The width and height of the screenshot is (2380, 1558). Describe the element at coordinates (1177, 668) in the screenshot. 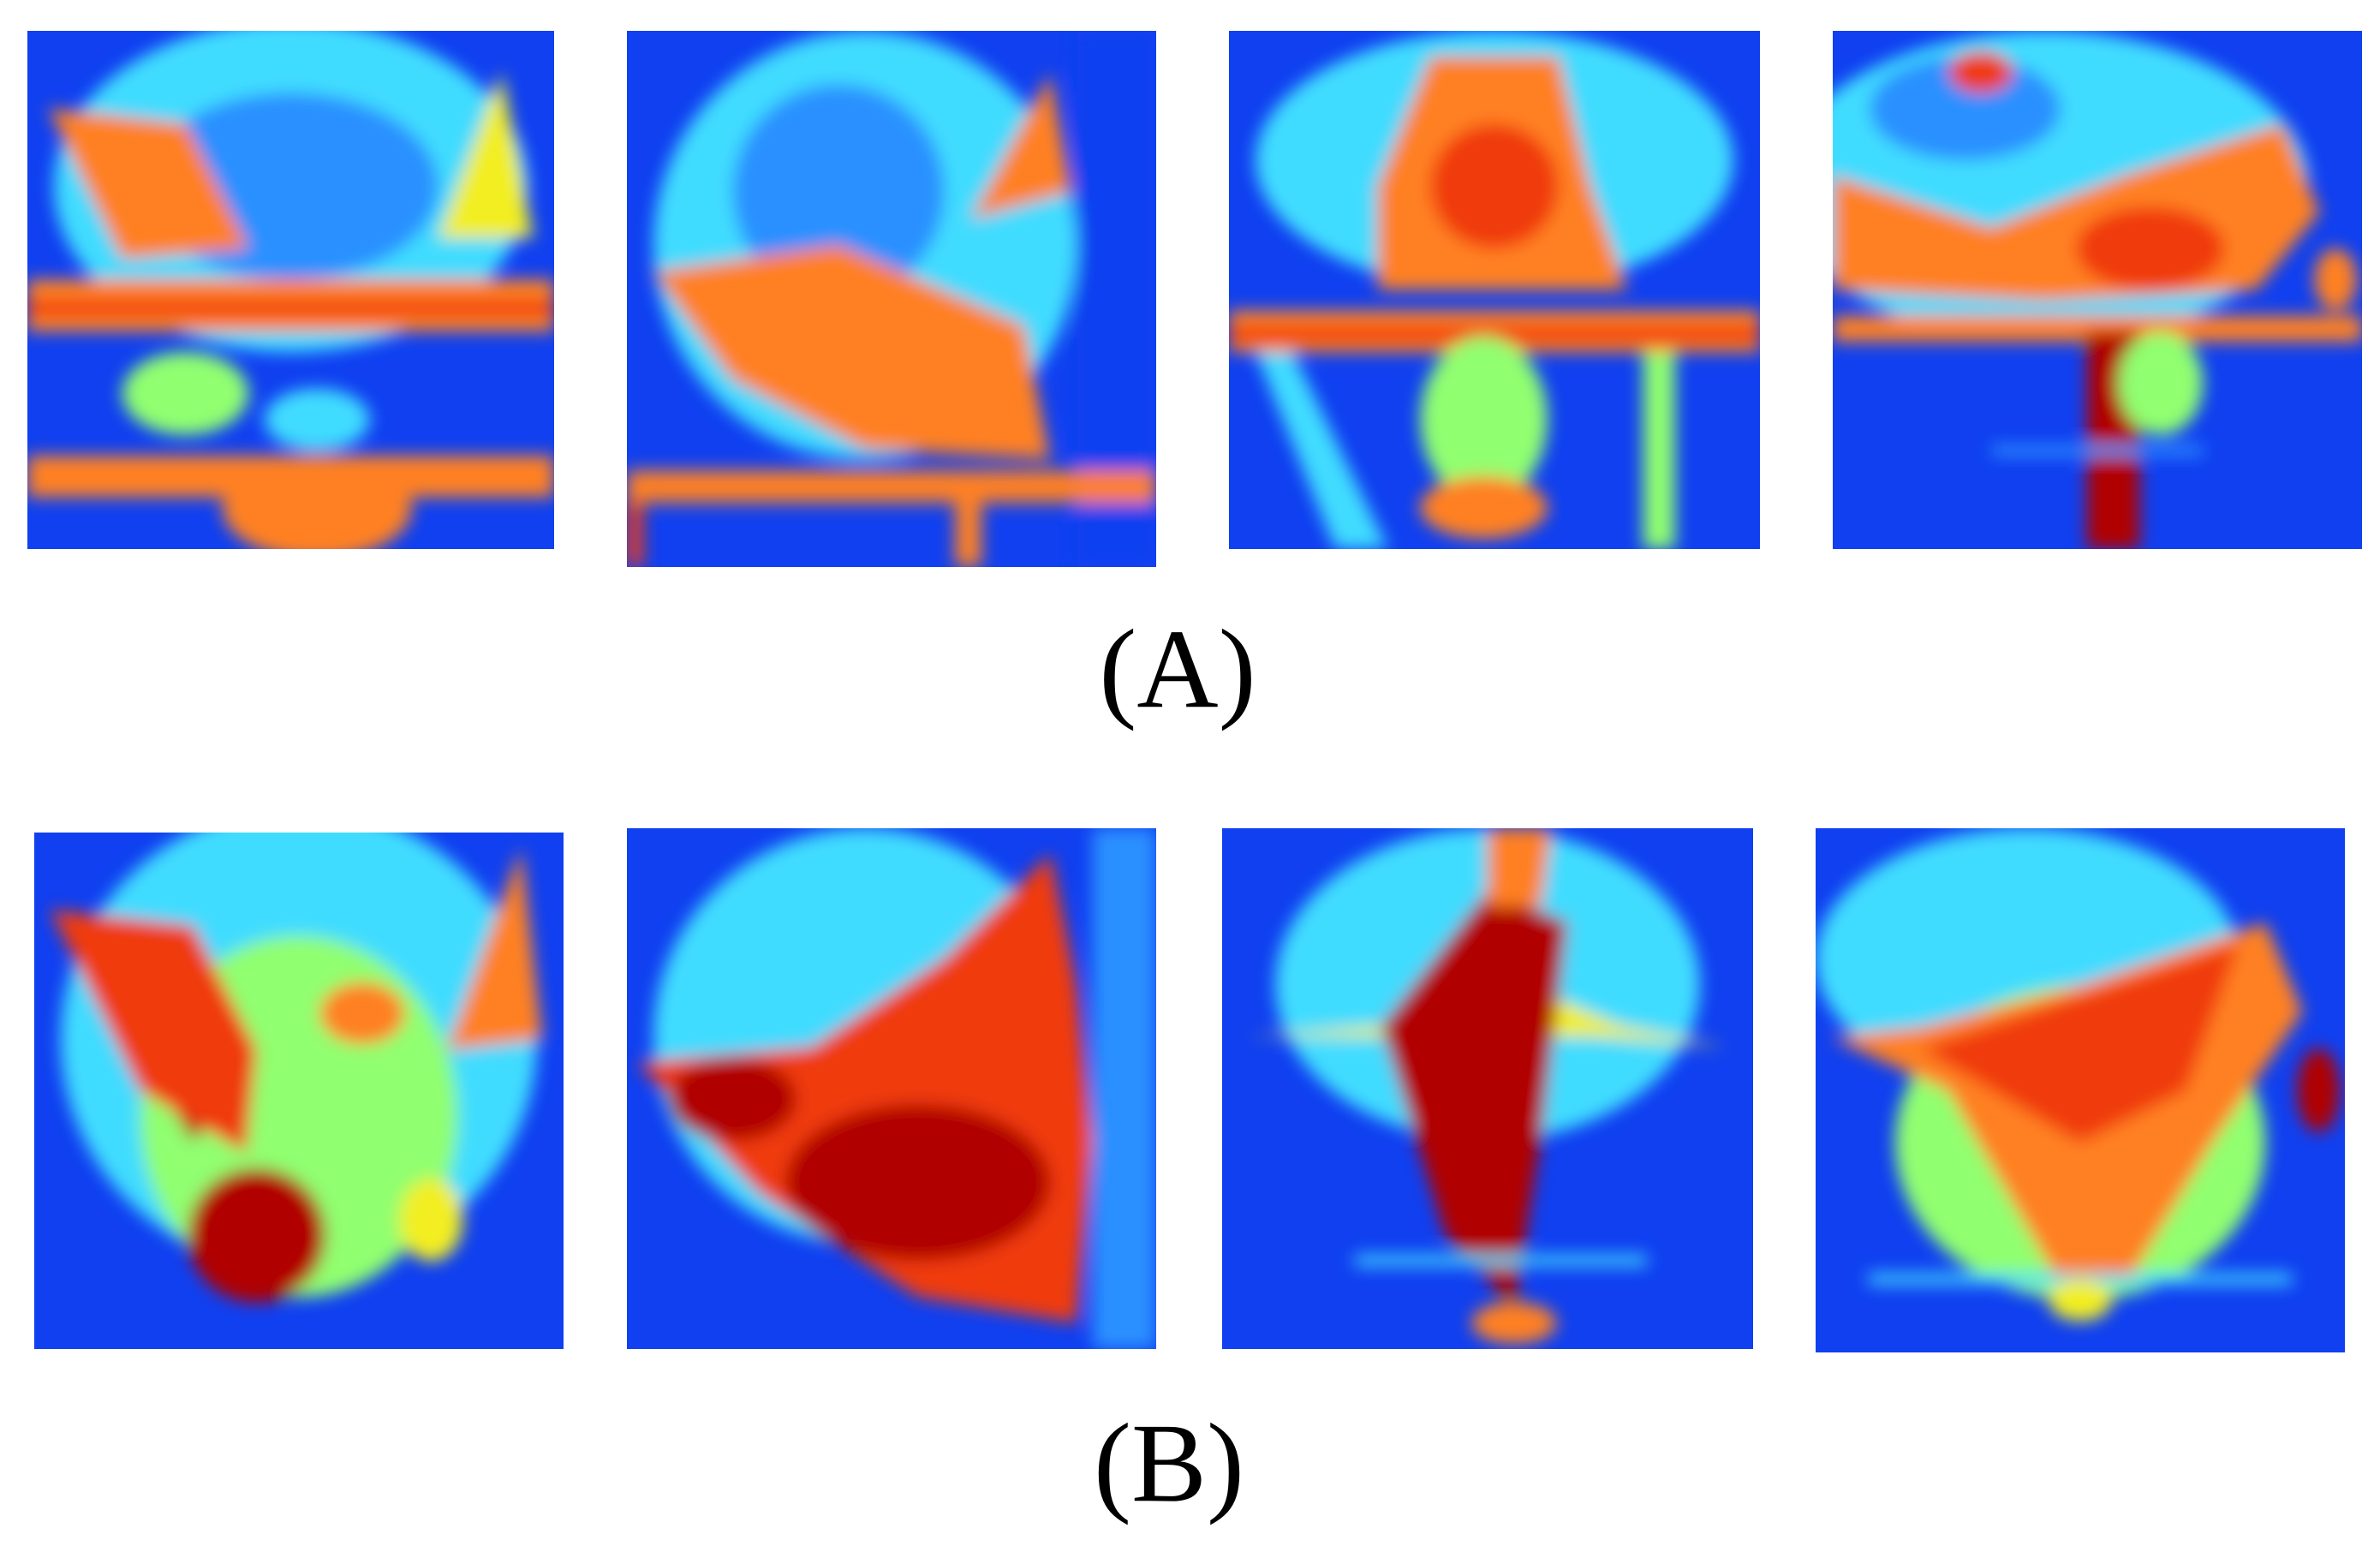

I see `panel-label: (A)` at that location.